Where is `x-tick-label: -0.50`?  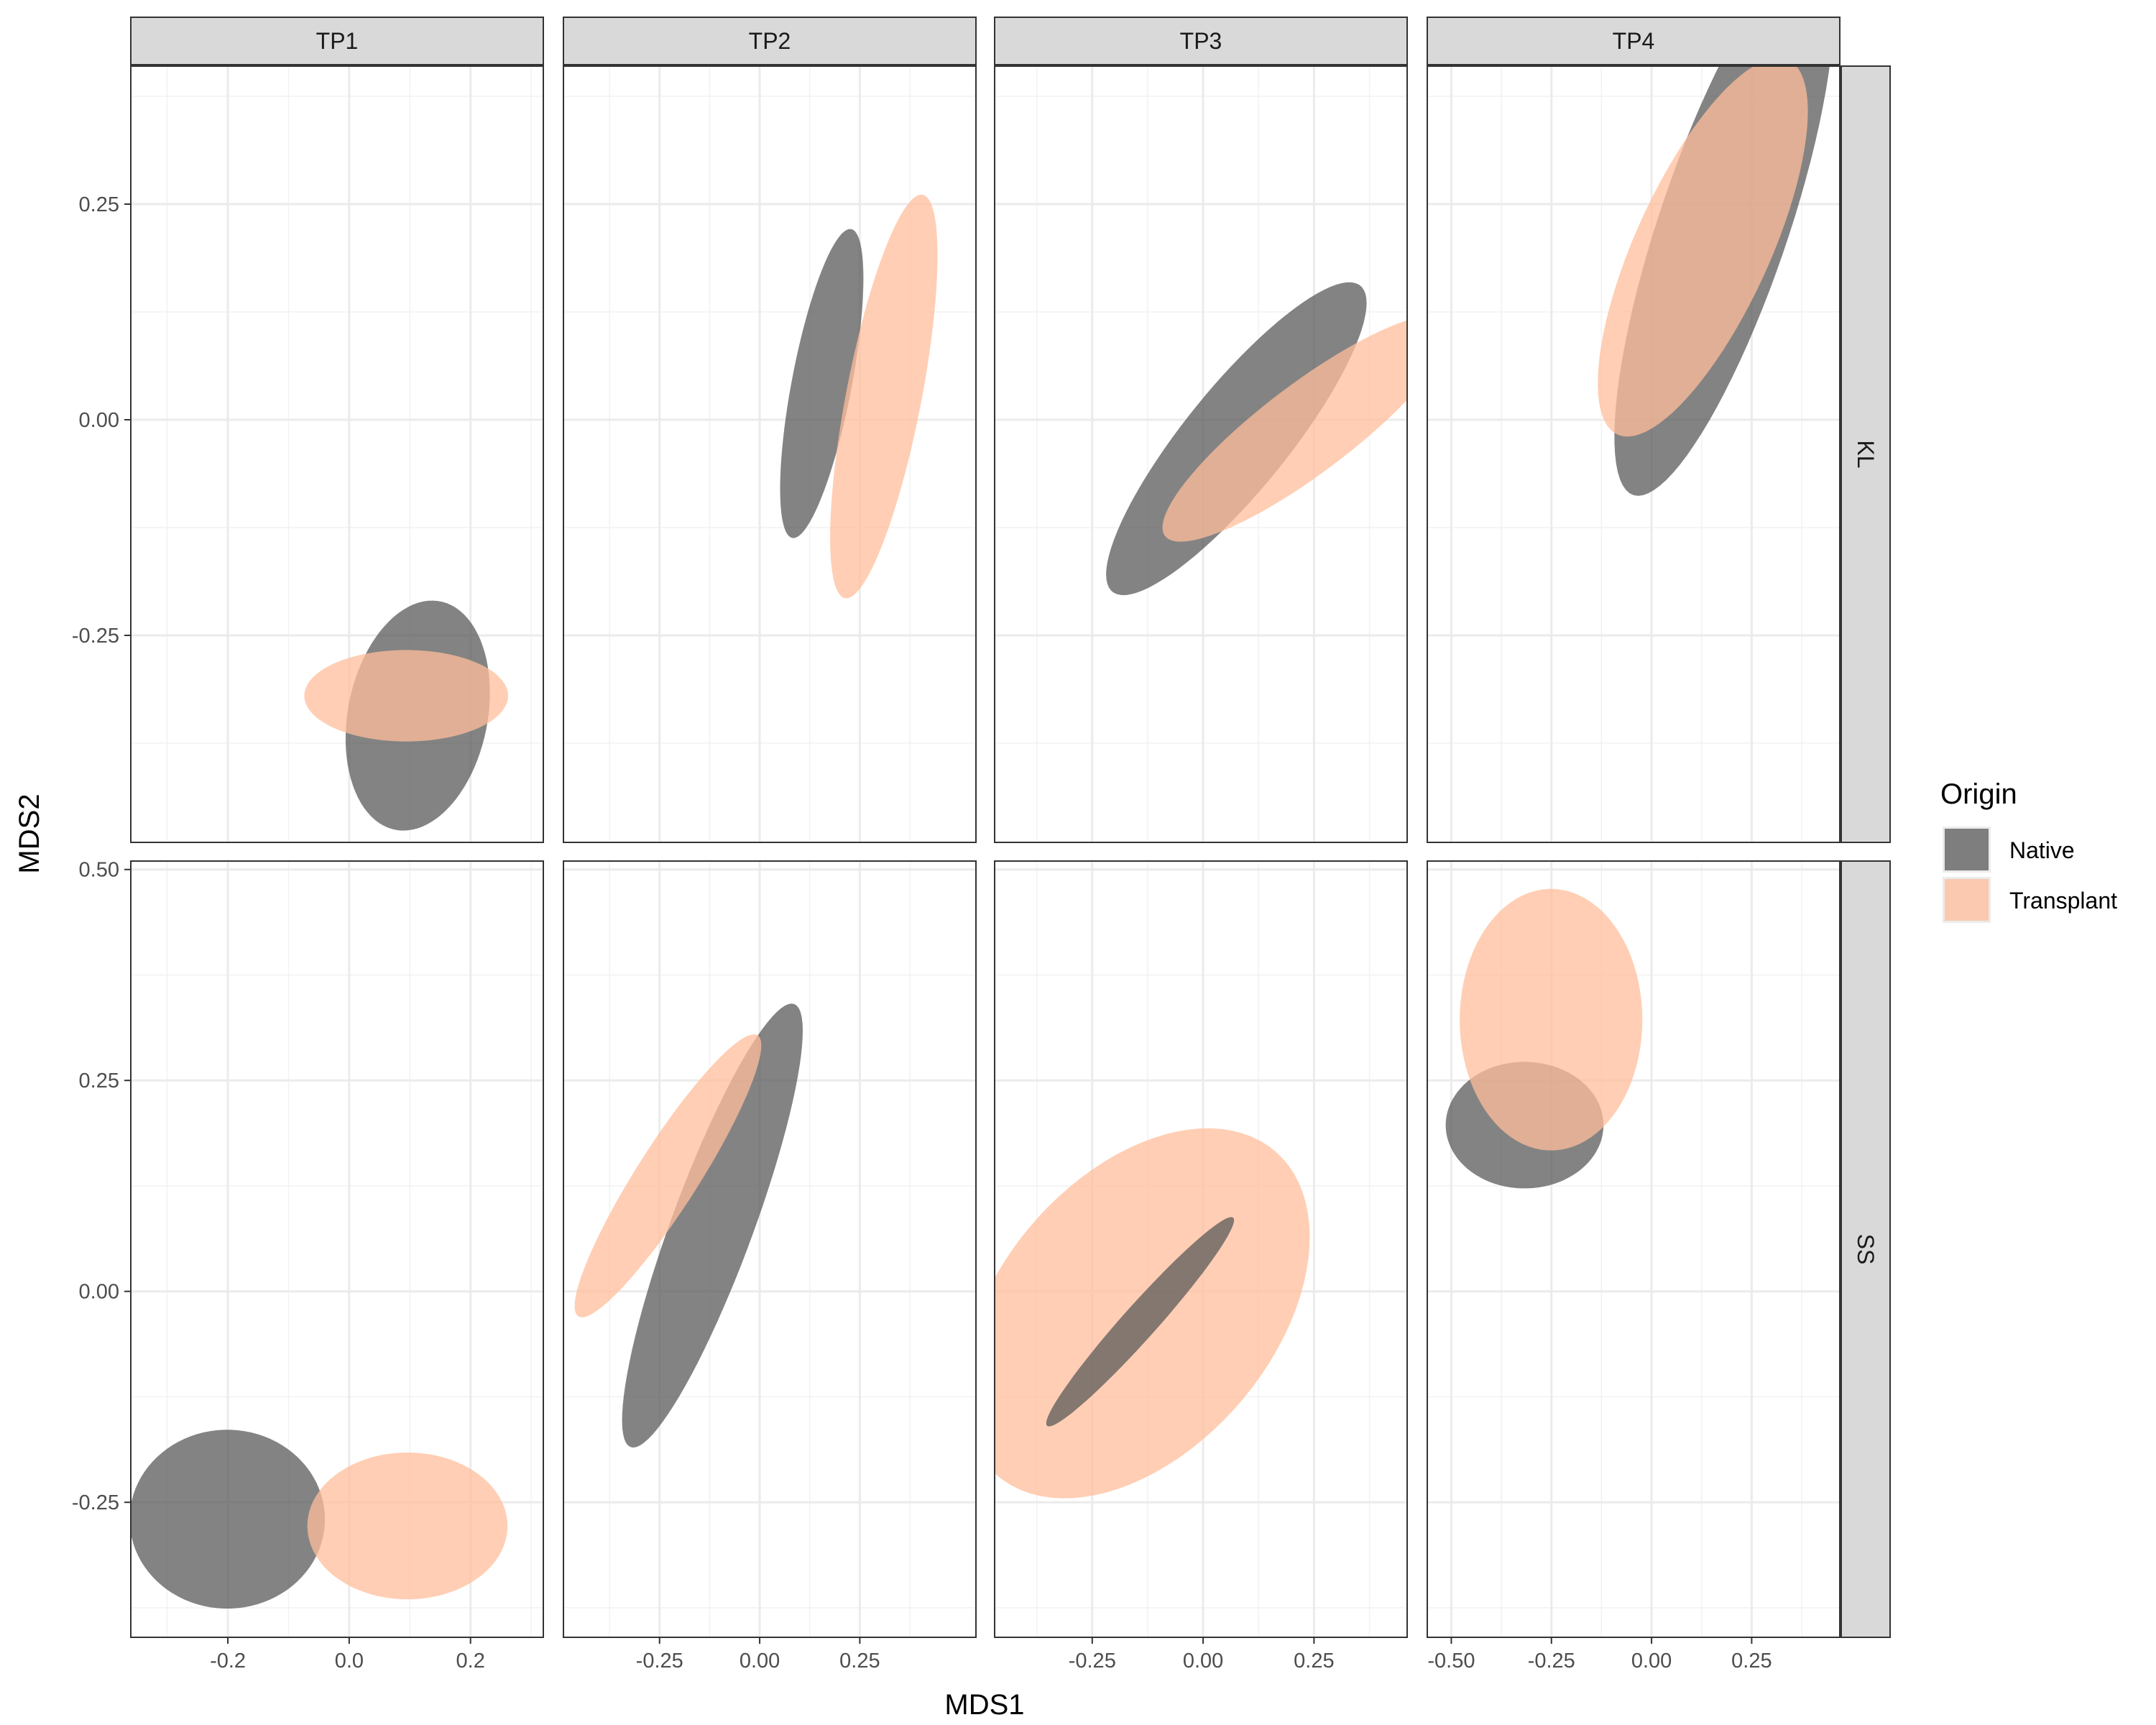
x-tick-label: -0.50 is located at coordinates (1451, 1661).